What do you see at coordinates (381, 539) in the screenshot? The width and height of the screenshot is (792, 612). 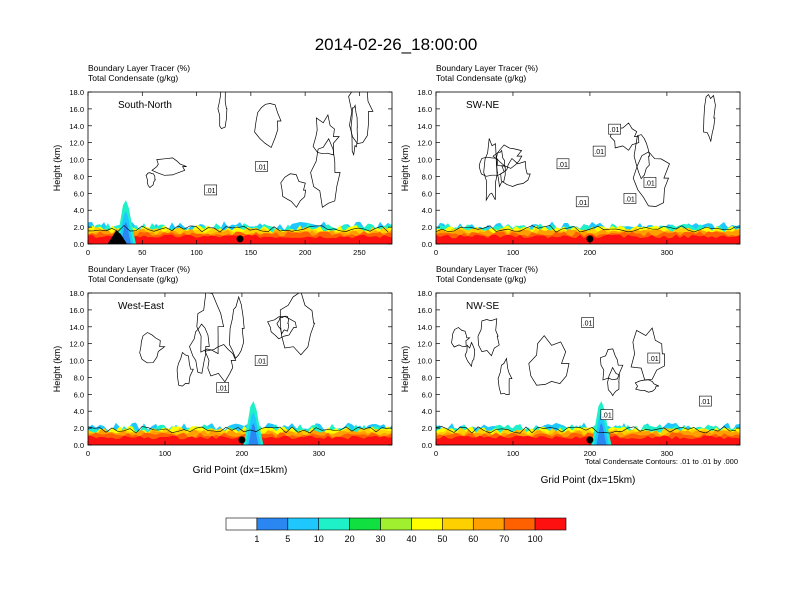 I see `colorbar-label: 30` at bounding box center [381, 539].